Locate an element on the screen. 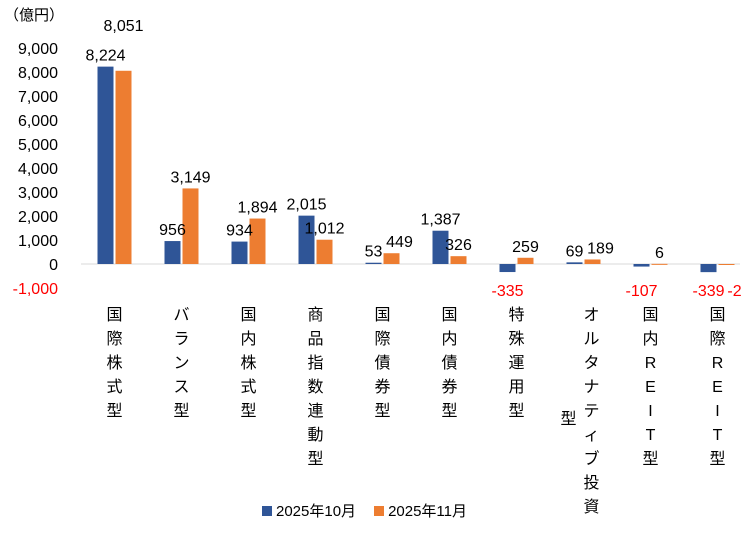  category-label-char: 投 is located at coordinates (591, 483).